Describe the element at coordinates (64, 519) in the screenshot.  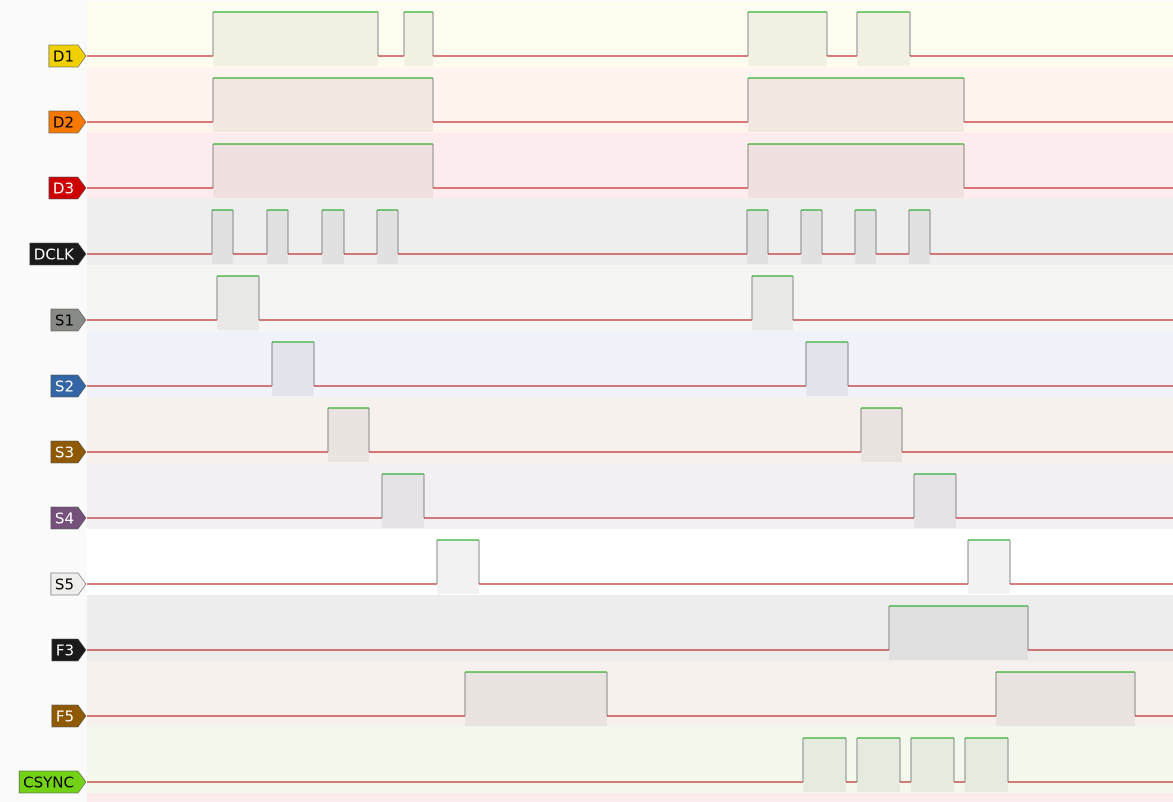
I see `channel-label: S4` at that location.